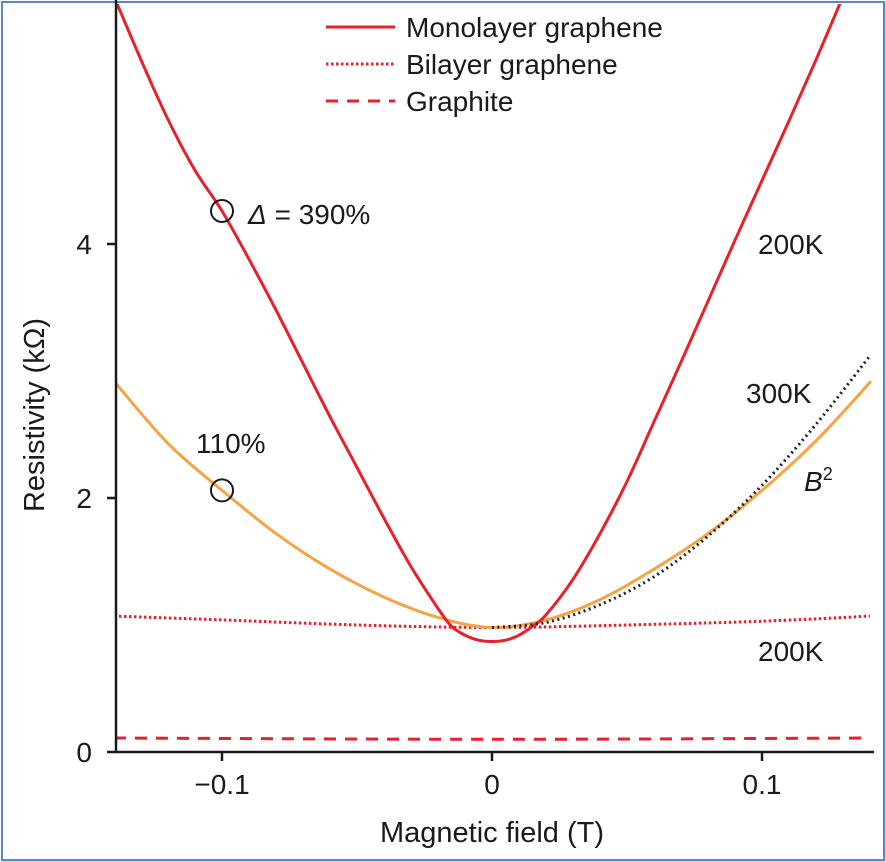 This screenshot has height=862, width=886. I want to click on annotation-b-squared: B2, so click(818, 480).